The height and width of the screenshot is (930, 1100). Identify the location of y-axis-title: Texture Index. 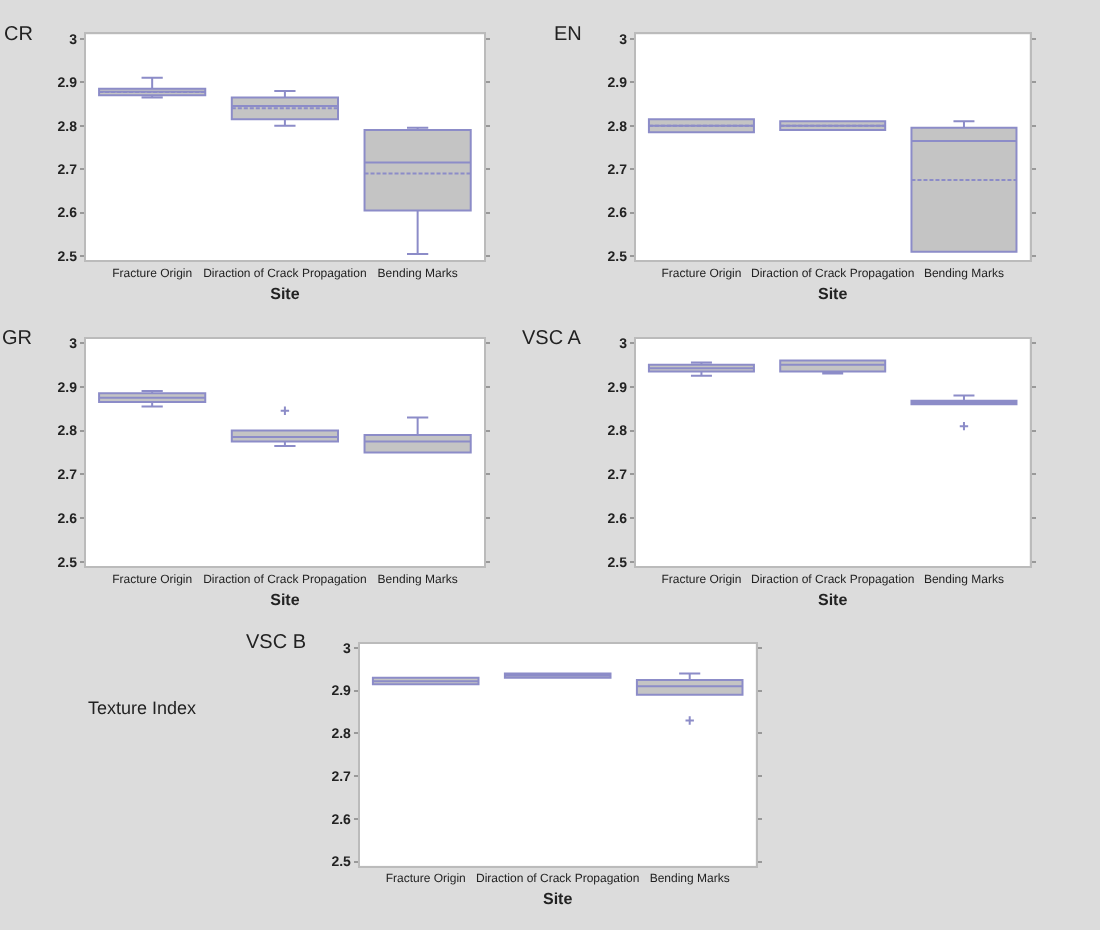
(143, 708).